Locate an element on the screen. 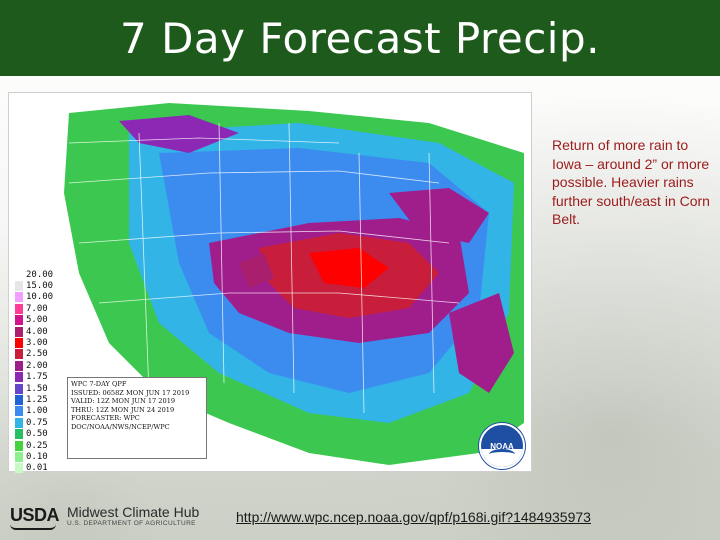 The width and height of the screenshot is (720, 540). legend-row: 0.75 is located at coordinates (35, 422).